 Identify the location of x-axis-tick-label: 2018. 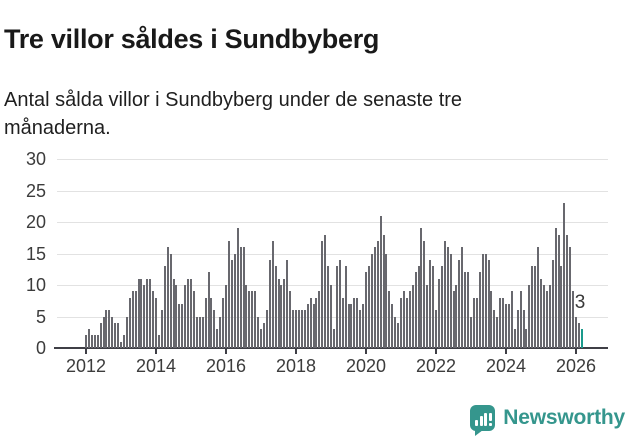
(296, 366).